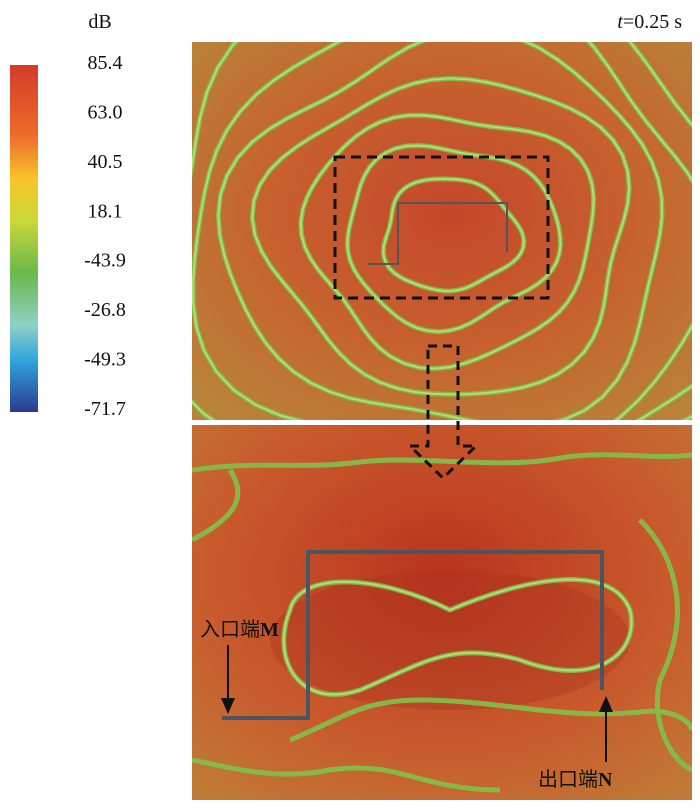  I want to click on outlet-label: 出口端N, so click(575, 779).